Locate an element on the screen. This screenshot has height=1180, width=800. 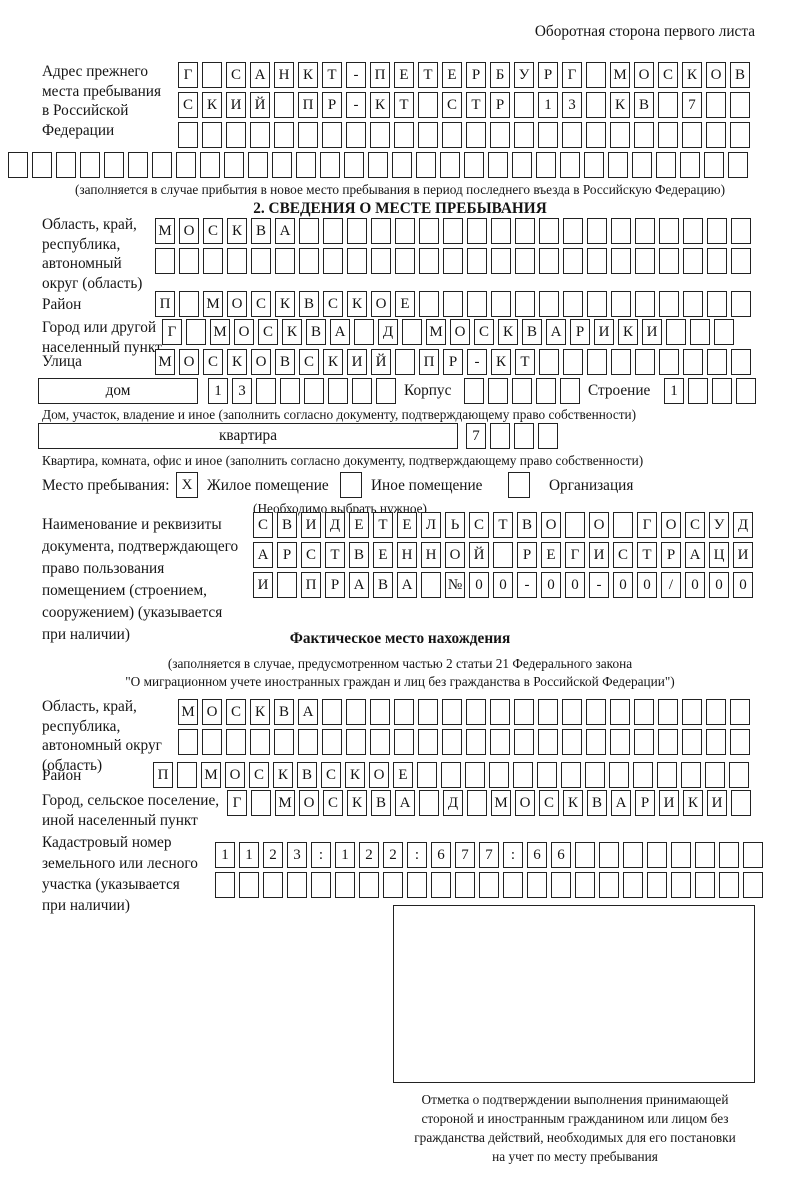
char-cell: 1 is located at coordinates (249, 855).